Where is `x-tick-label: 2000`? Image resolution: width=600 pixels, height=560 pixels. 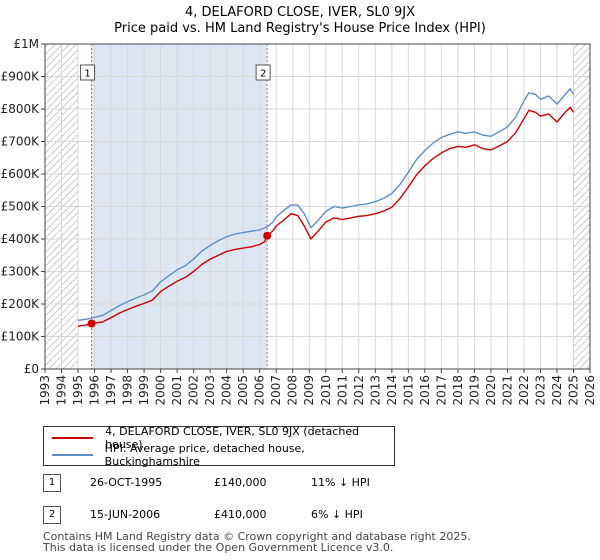 x-tick-label: 2000 is located at coordinates (161, 390).